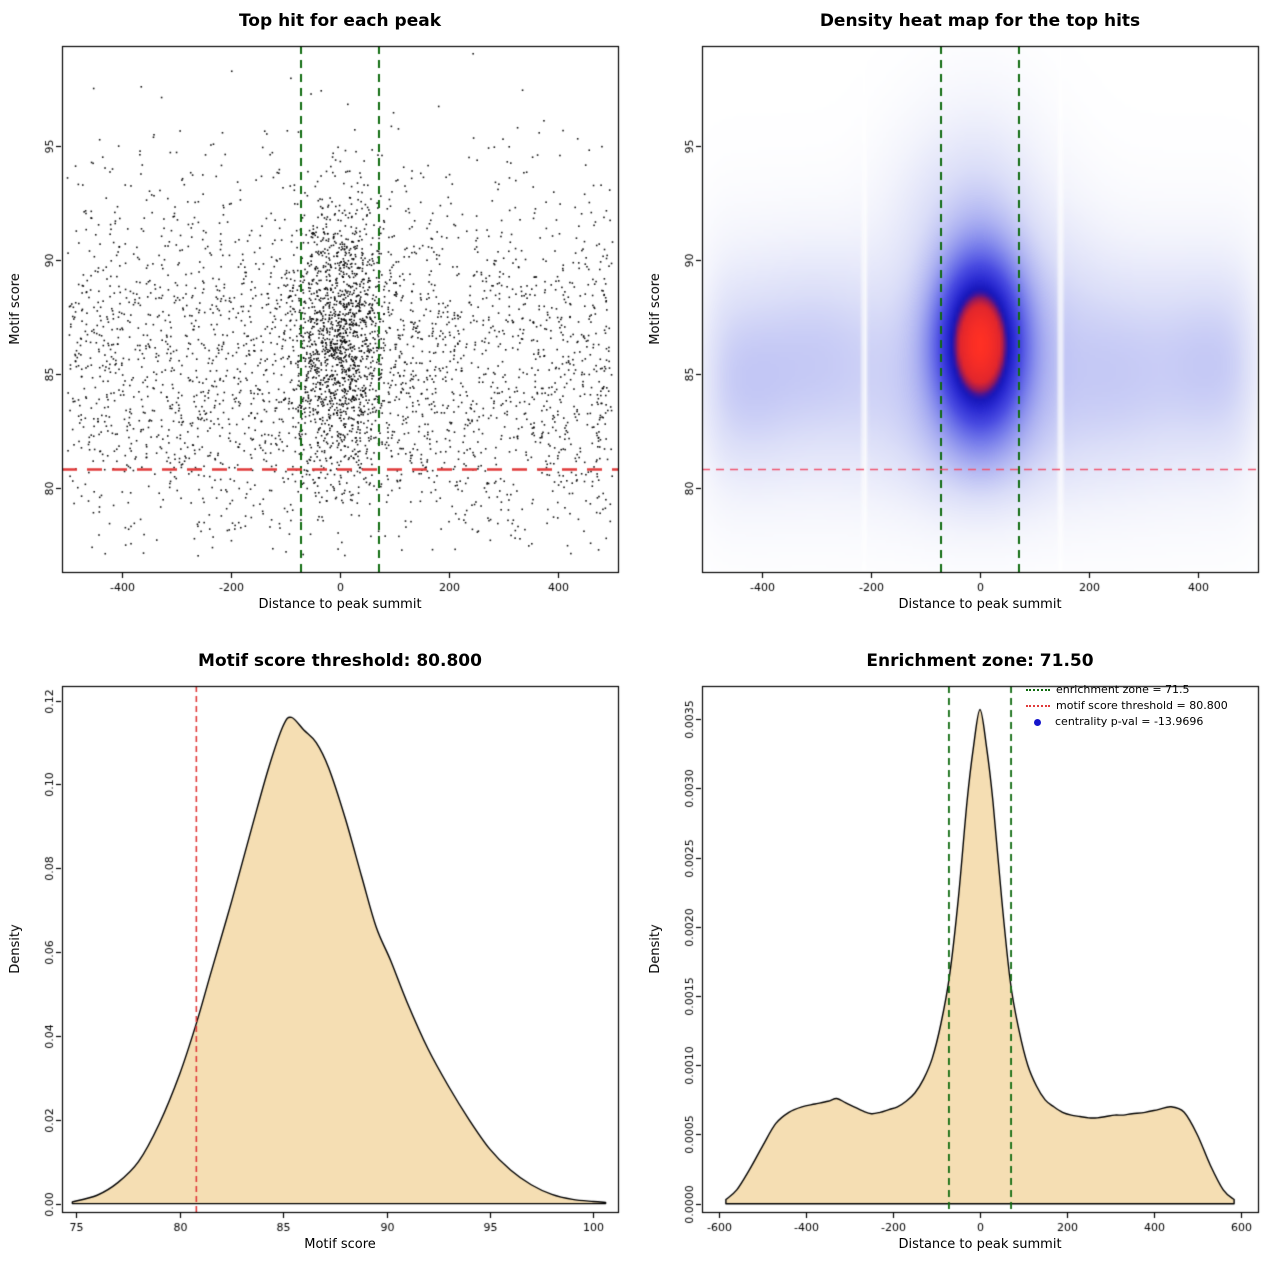 The height and width of the screenshot is (1280, 1280). I want to click on chart-title: Enrichment zone: 71.50, so click(980, 661).